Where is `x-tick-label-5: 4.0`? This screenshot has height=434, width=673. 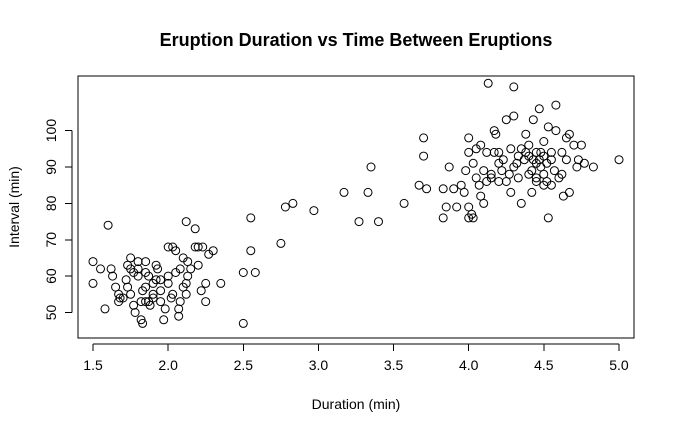
x-tick-label-5: 4.0 is located at coordinates (469, 365).